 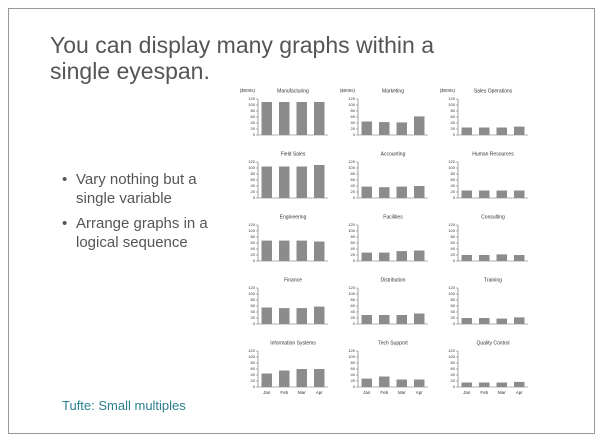 What do you see at coordinates (448, 90) in the screenshot?
I see `units-label: ($000s)` at bounding box center [448, 90].